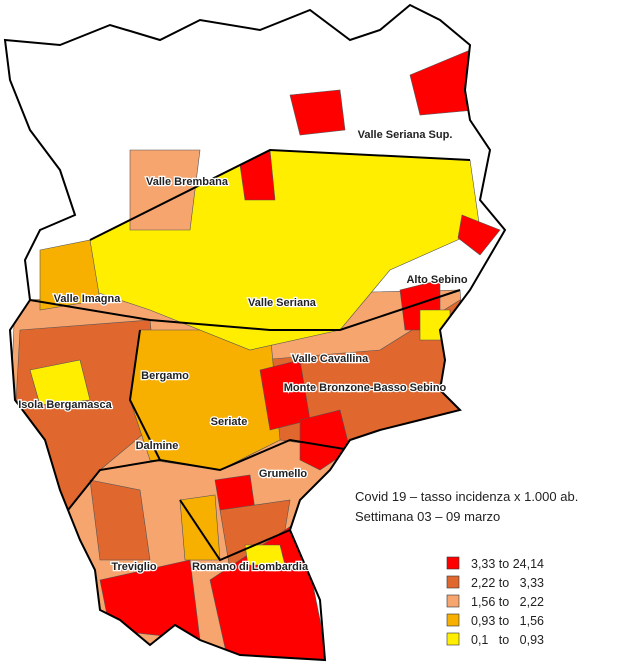 This screenshot has width=635, height=672. Describe the element at coordinates (250, 567) in the screenshot. I see `district-label: Romano di Lombardia` at that location.